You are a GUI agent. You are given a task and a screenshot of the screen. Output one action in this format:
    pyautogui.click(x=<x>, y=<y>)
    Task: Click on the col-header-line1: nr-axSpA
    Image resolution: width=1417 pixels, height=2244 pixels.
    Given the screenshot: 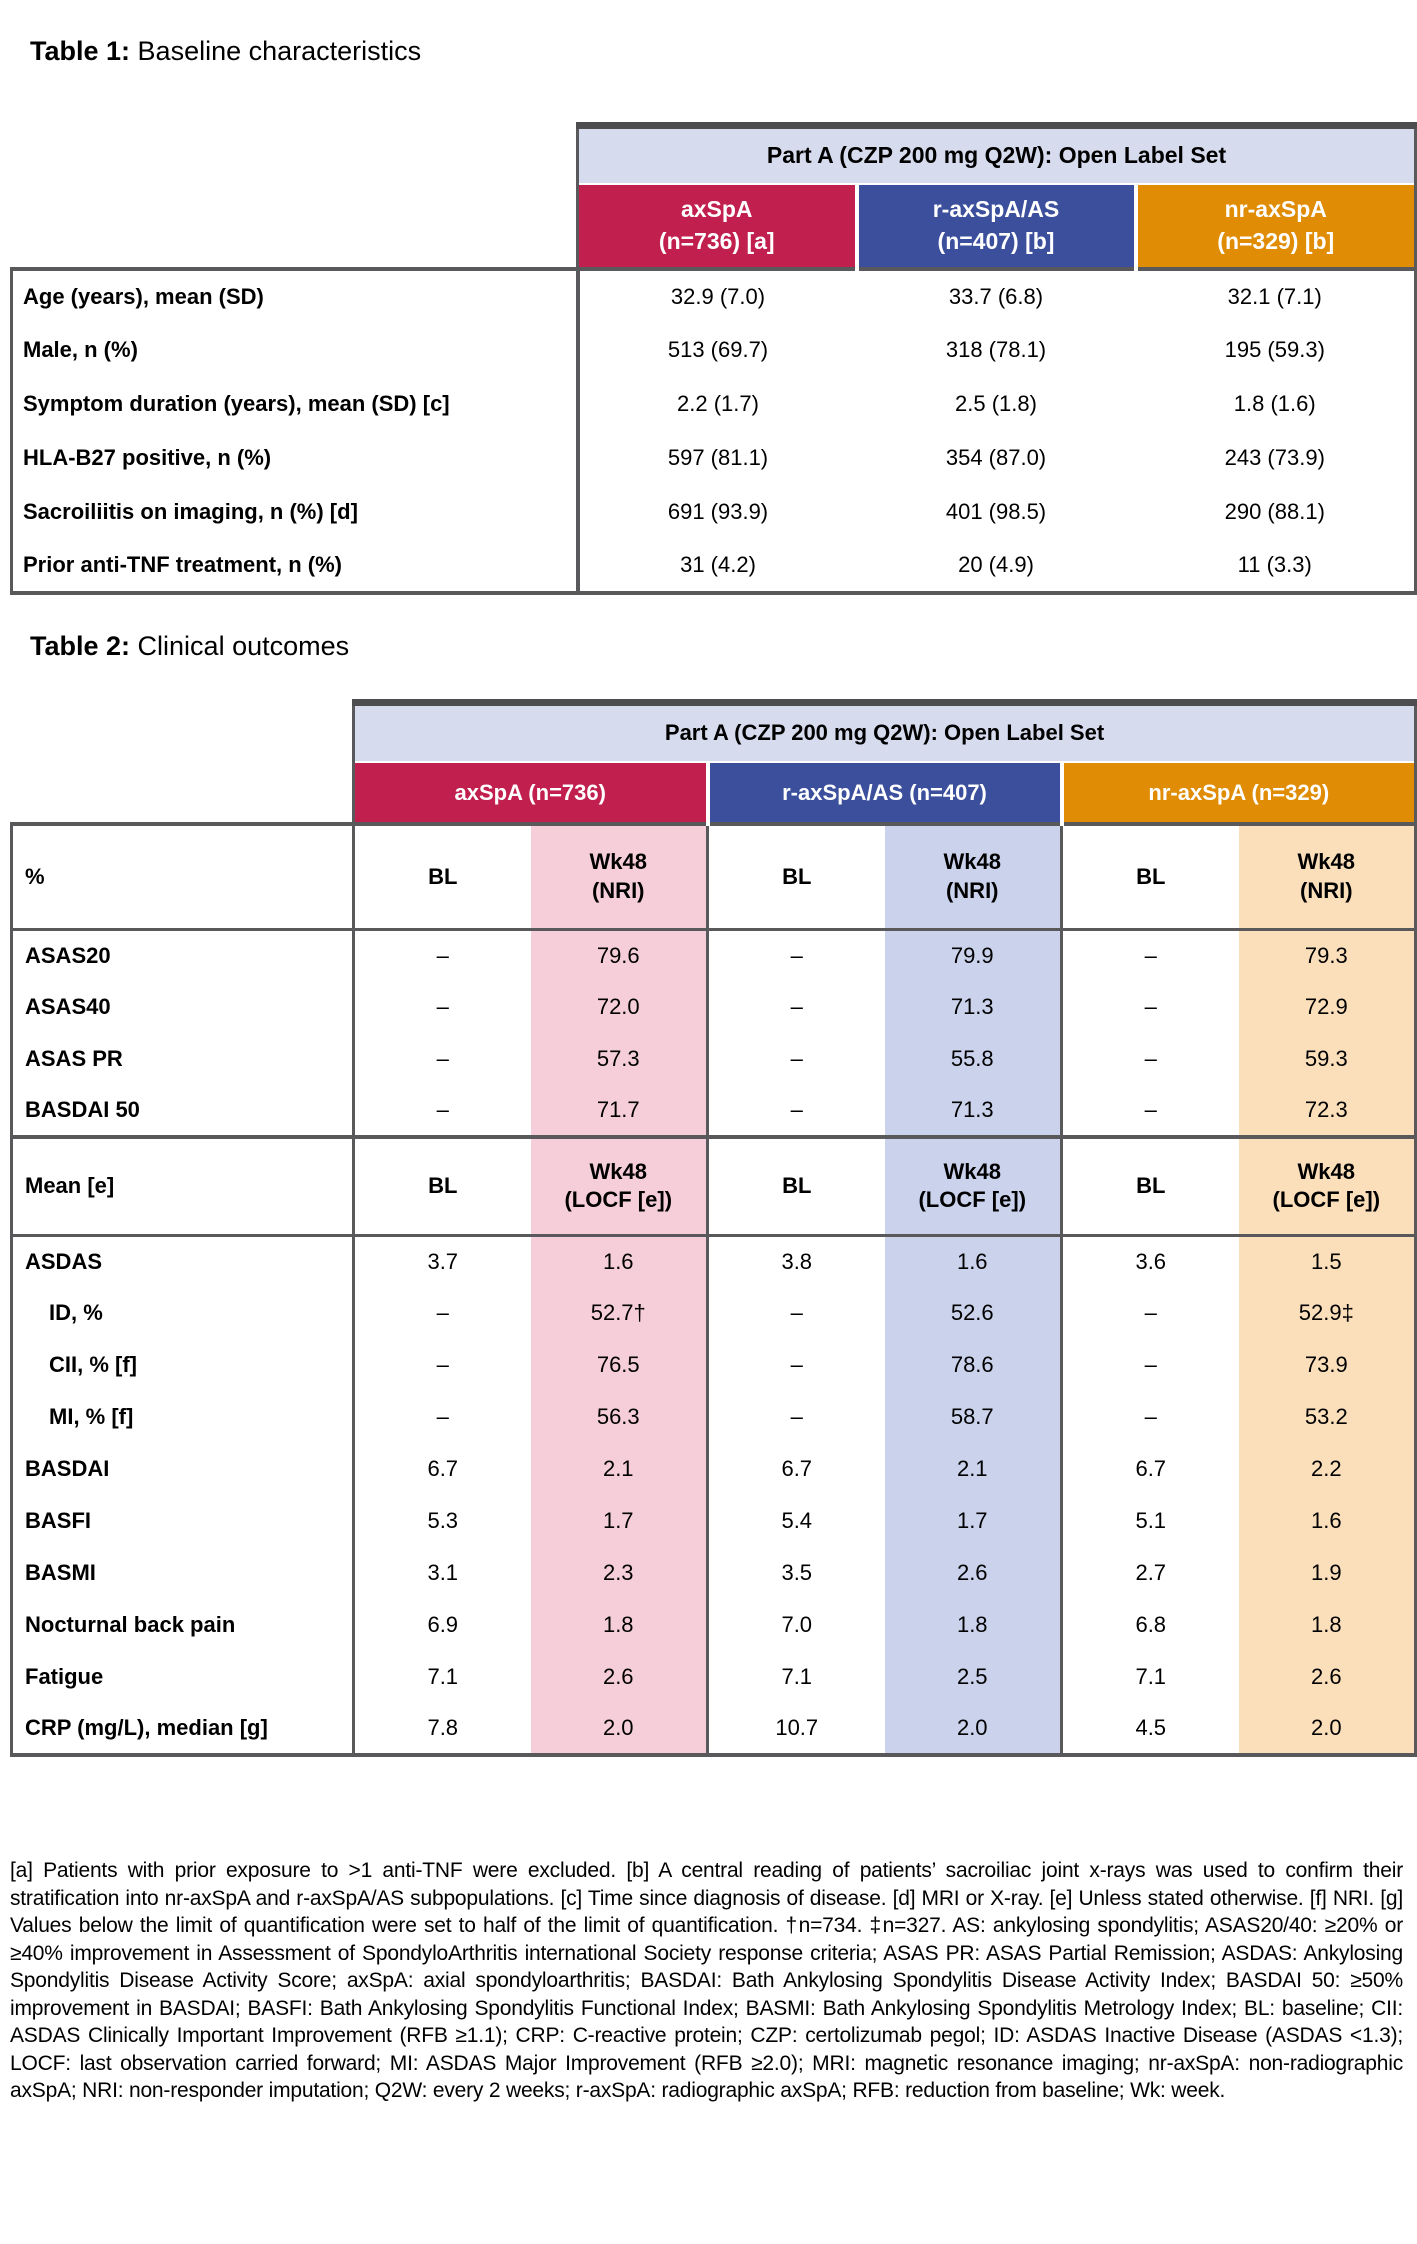 What is the action you would take?
    pyautogui.click(x=1275, y=209)
    